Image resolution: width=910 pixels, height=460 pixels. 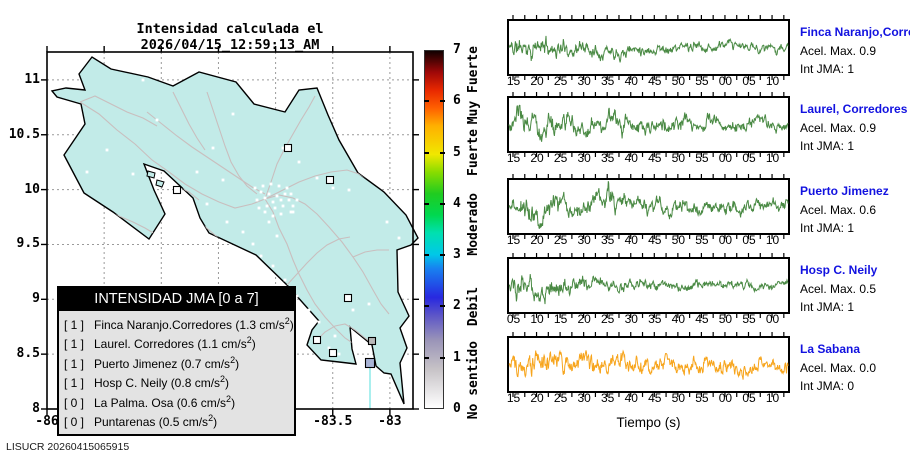 What do you see at coordinates (147, 382) in the screenshot?
I see `legend-item: [ 1 ] Hosp C. Neily (0.8 cm/s2)` at bounding box center [147, 382].